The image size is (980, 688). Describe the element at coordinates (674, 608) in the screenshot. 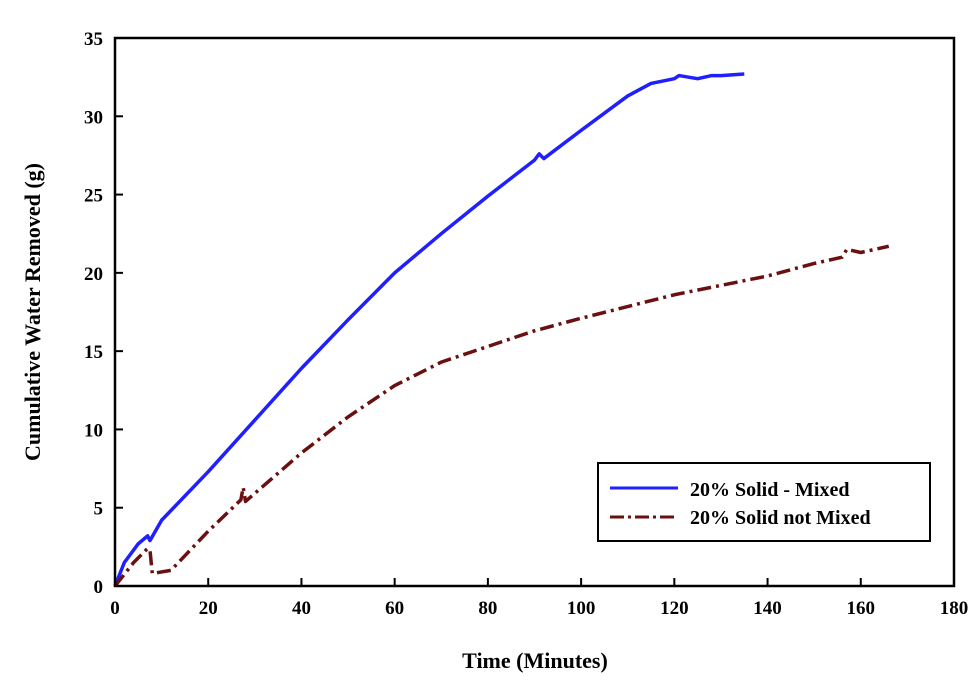

I see `x-tick-label: 120` at that location.